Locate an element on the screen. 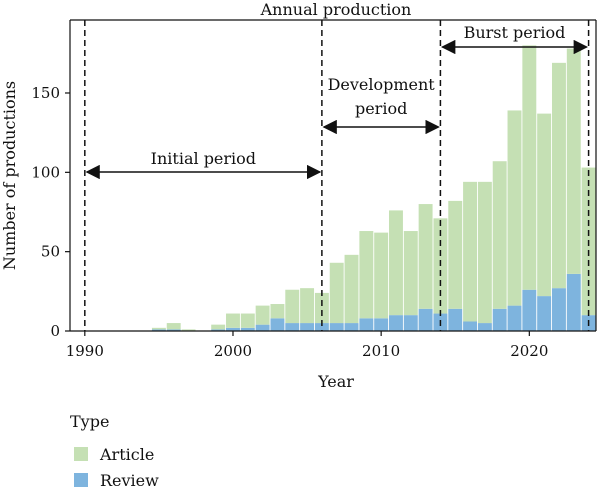 This screenshot has height=493, width=600. bar-review-2023 is located at coordinates (573, 302).